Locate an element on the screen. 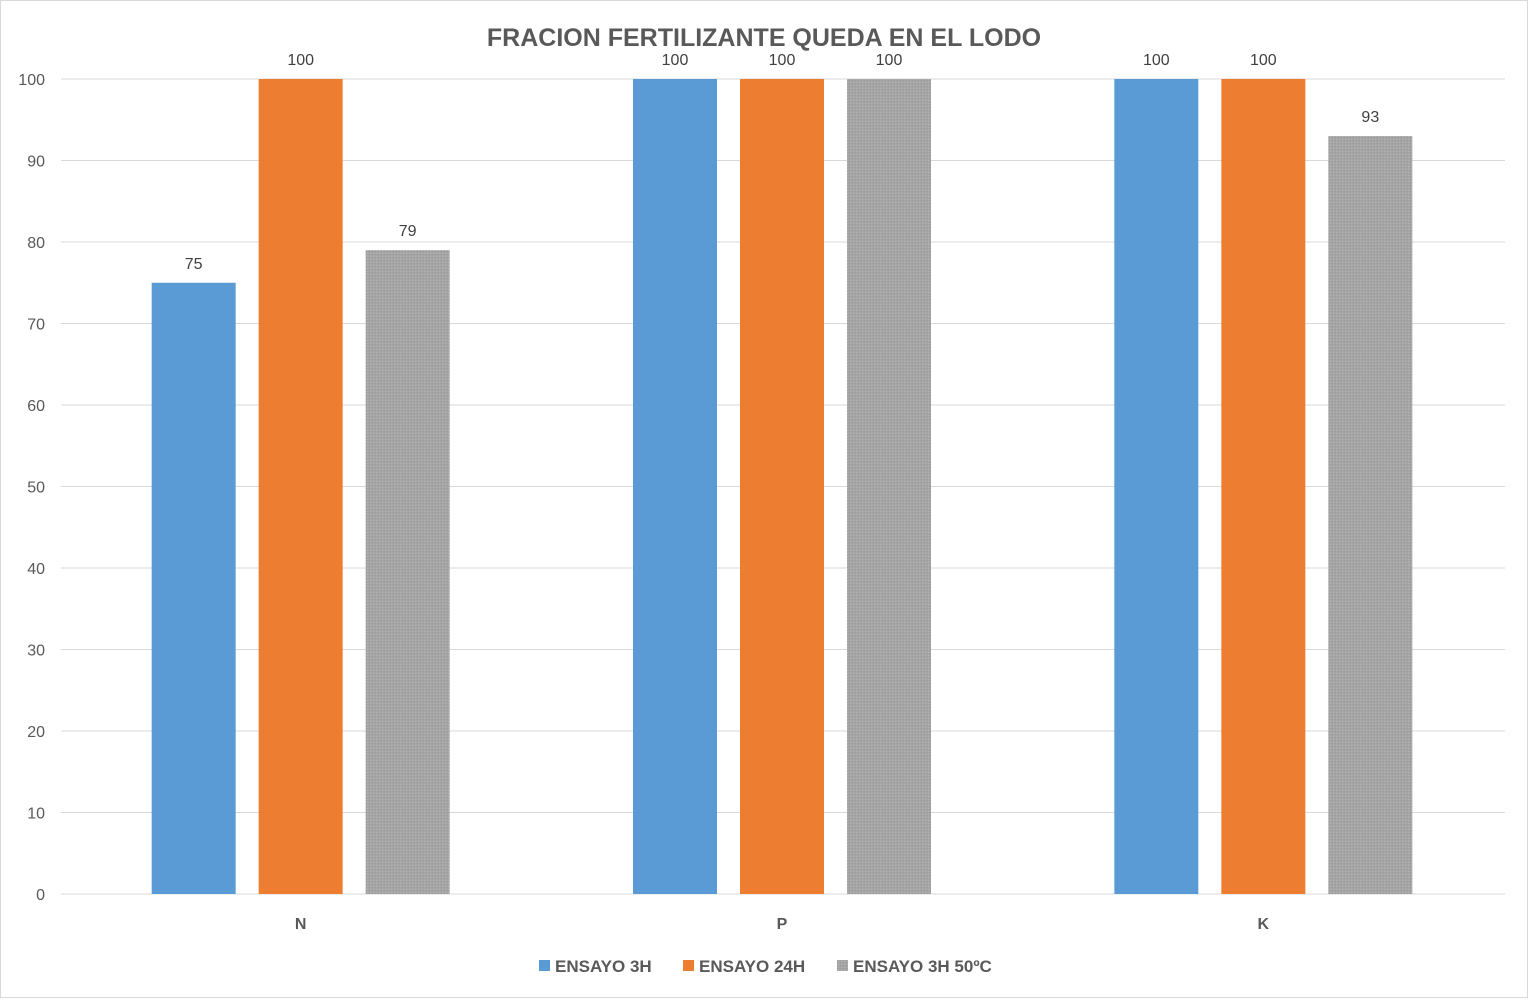 Image resolution: width=1528 pixels, height=1002 pixels. bar-ensayo-3h-50-c-p is located at coordinates (889, 486).